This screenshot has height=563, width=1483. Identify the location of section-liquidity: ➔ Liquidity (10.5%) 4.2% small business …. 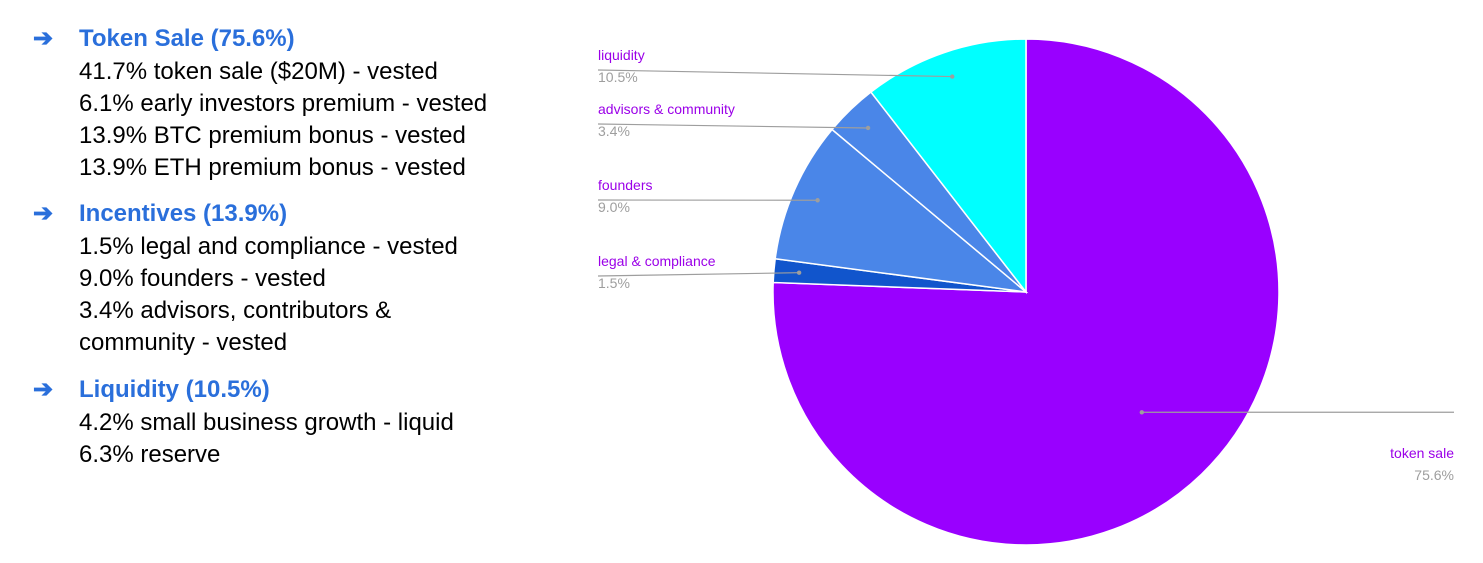
(290, 421).